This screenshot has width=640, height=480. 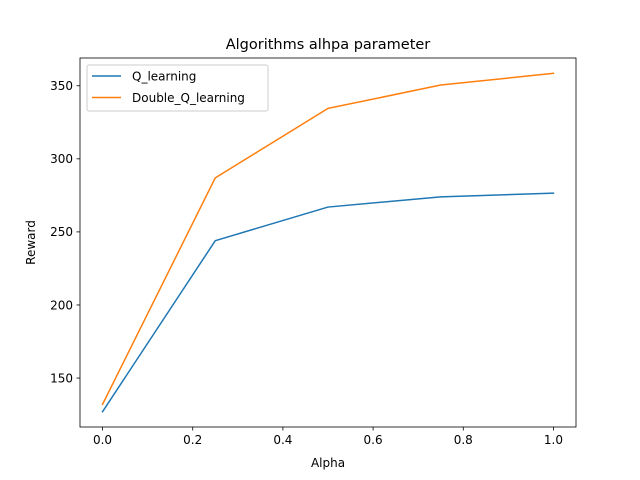 I want to click on y-tick-label: 350, so click(x=61, y=86).